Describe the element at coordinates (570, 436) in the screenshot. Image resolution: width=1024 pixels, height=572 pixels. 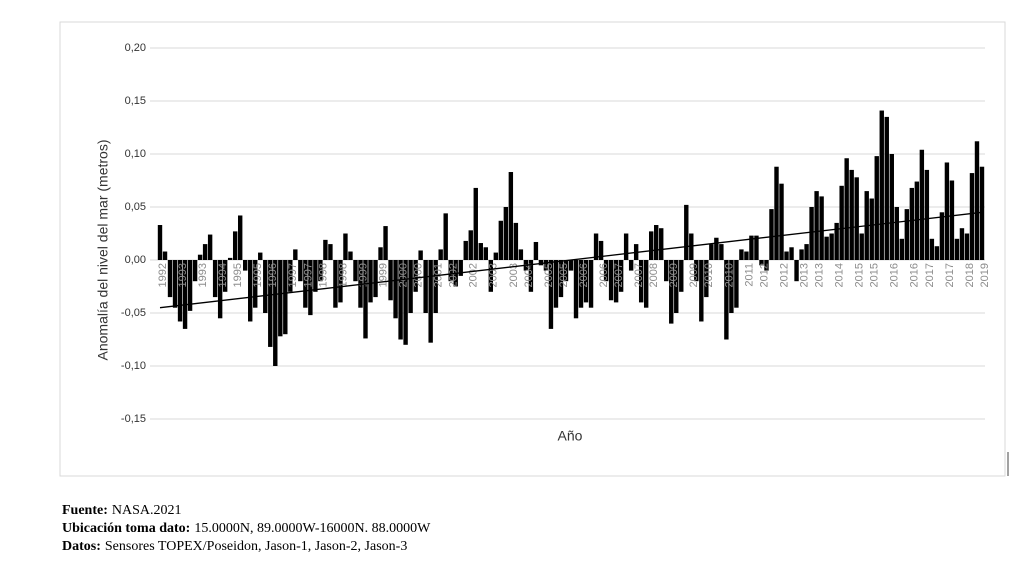
I see `x-axis-title: Año` at that location.